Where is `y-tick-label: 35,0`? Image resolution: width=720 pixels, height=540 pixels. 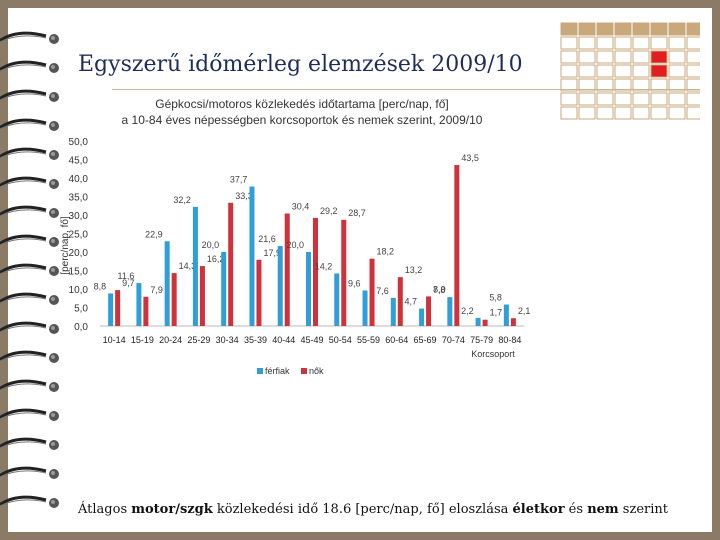
y-tick-label: 35,0 is located at coordinates (79, 198).